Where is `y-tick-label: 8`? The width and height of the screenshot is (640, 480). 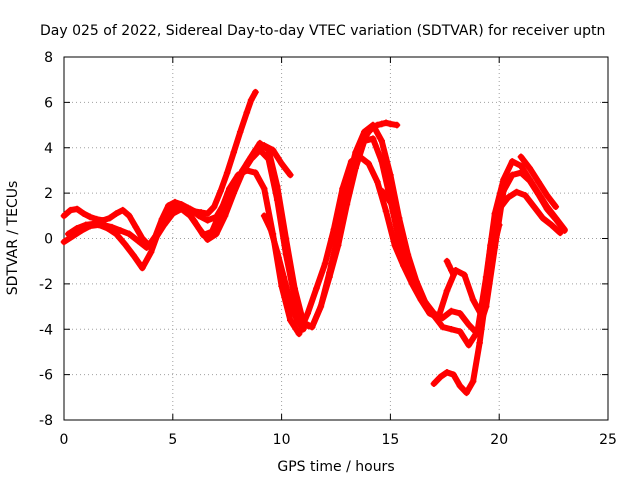
y-tick-label: 8 is located at coordinates (48, 58).